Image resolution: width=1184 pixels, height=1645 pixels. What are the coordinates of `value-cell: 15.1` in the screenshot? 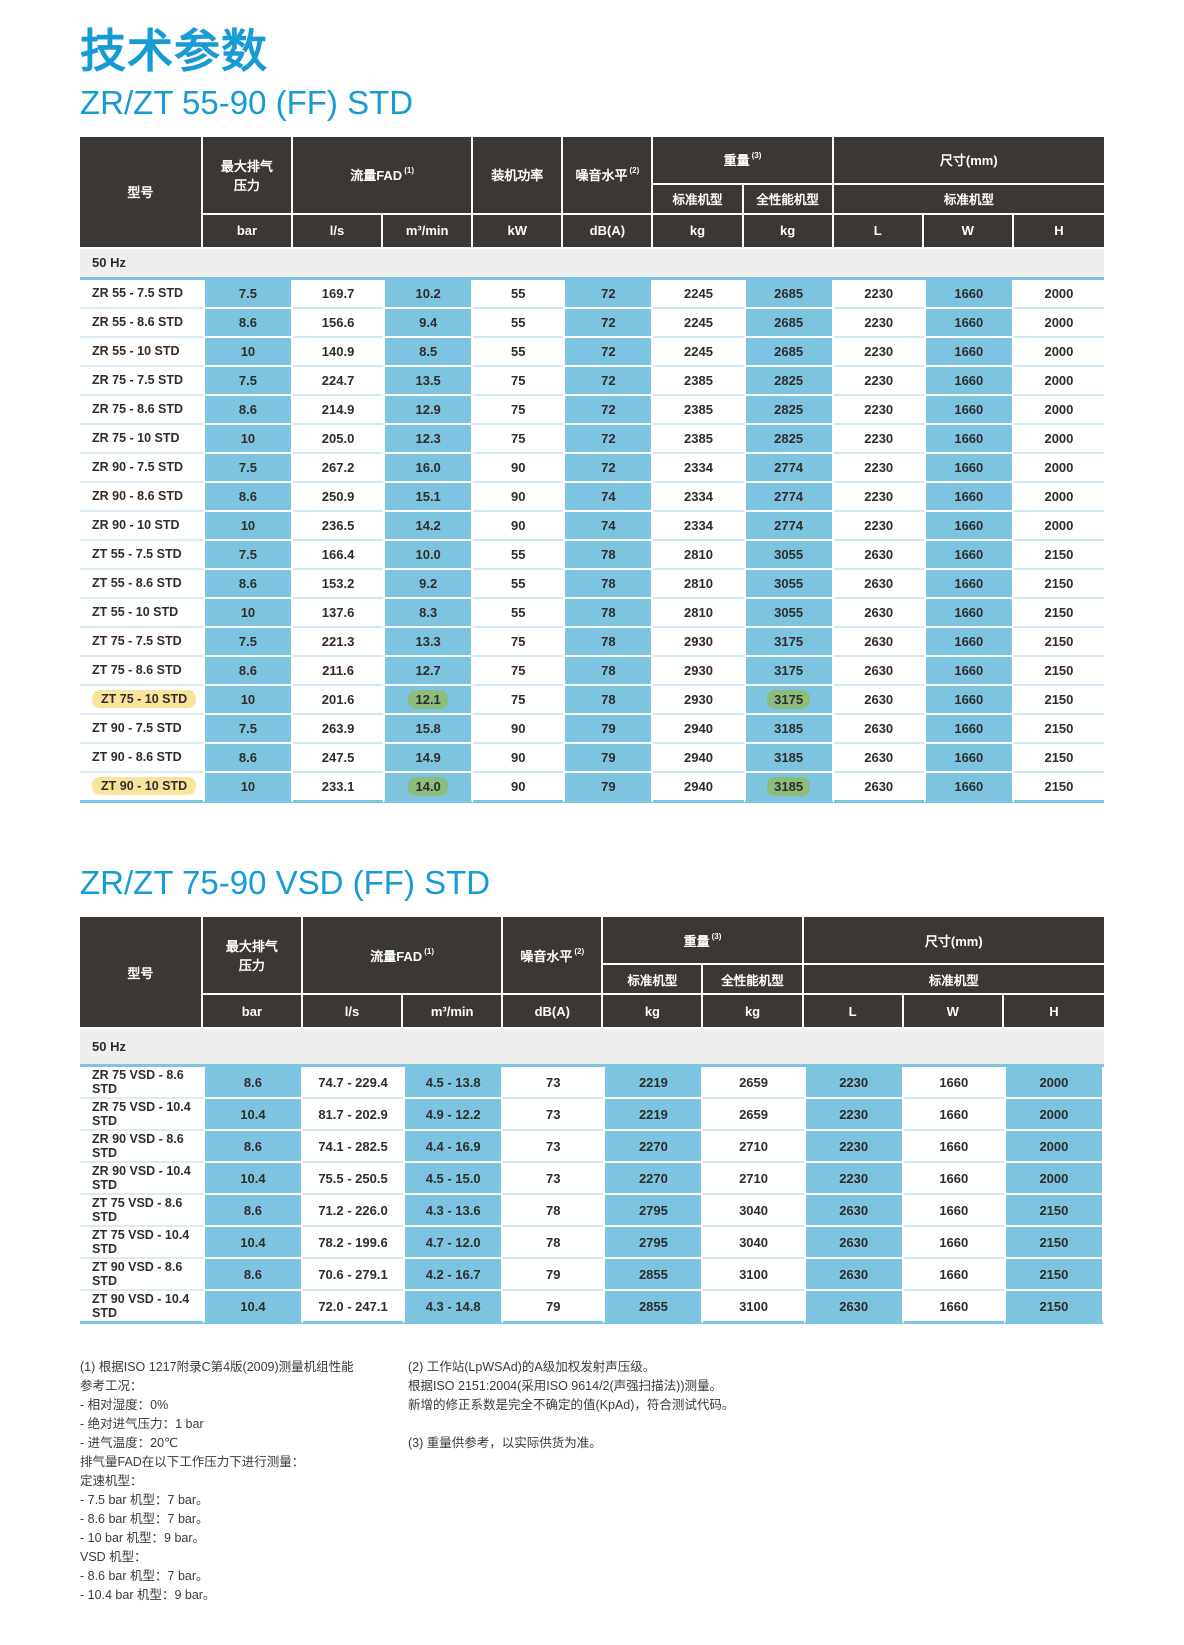 It's located at (428, 497).